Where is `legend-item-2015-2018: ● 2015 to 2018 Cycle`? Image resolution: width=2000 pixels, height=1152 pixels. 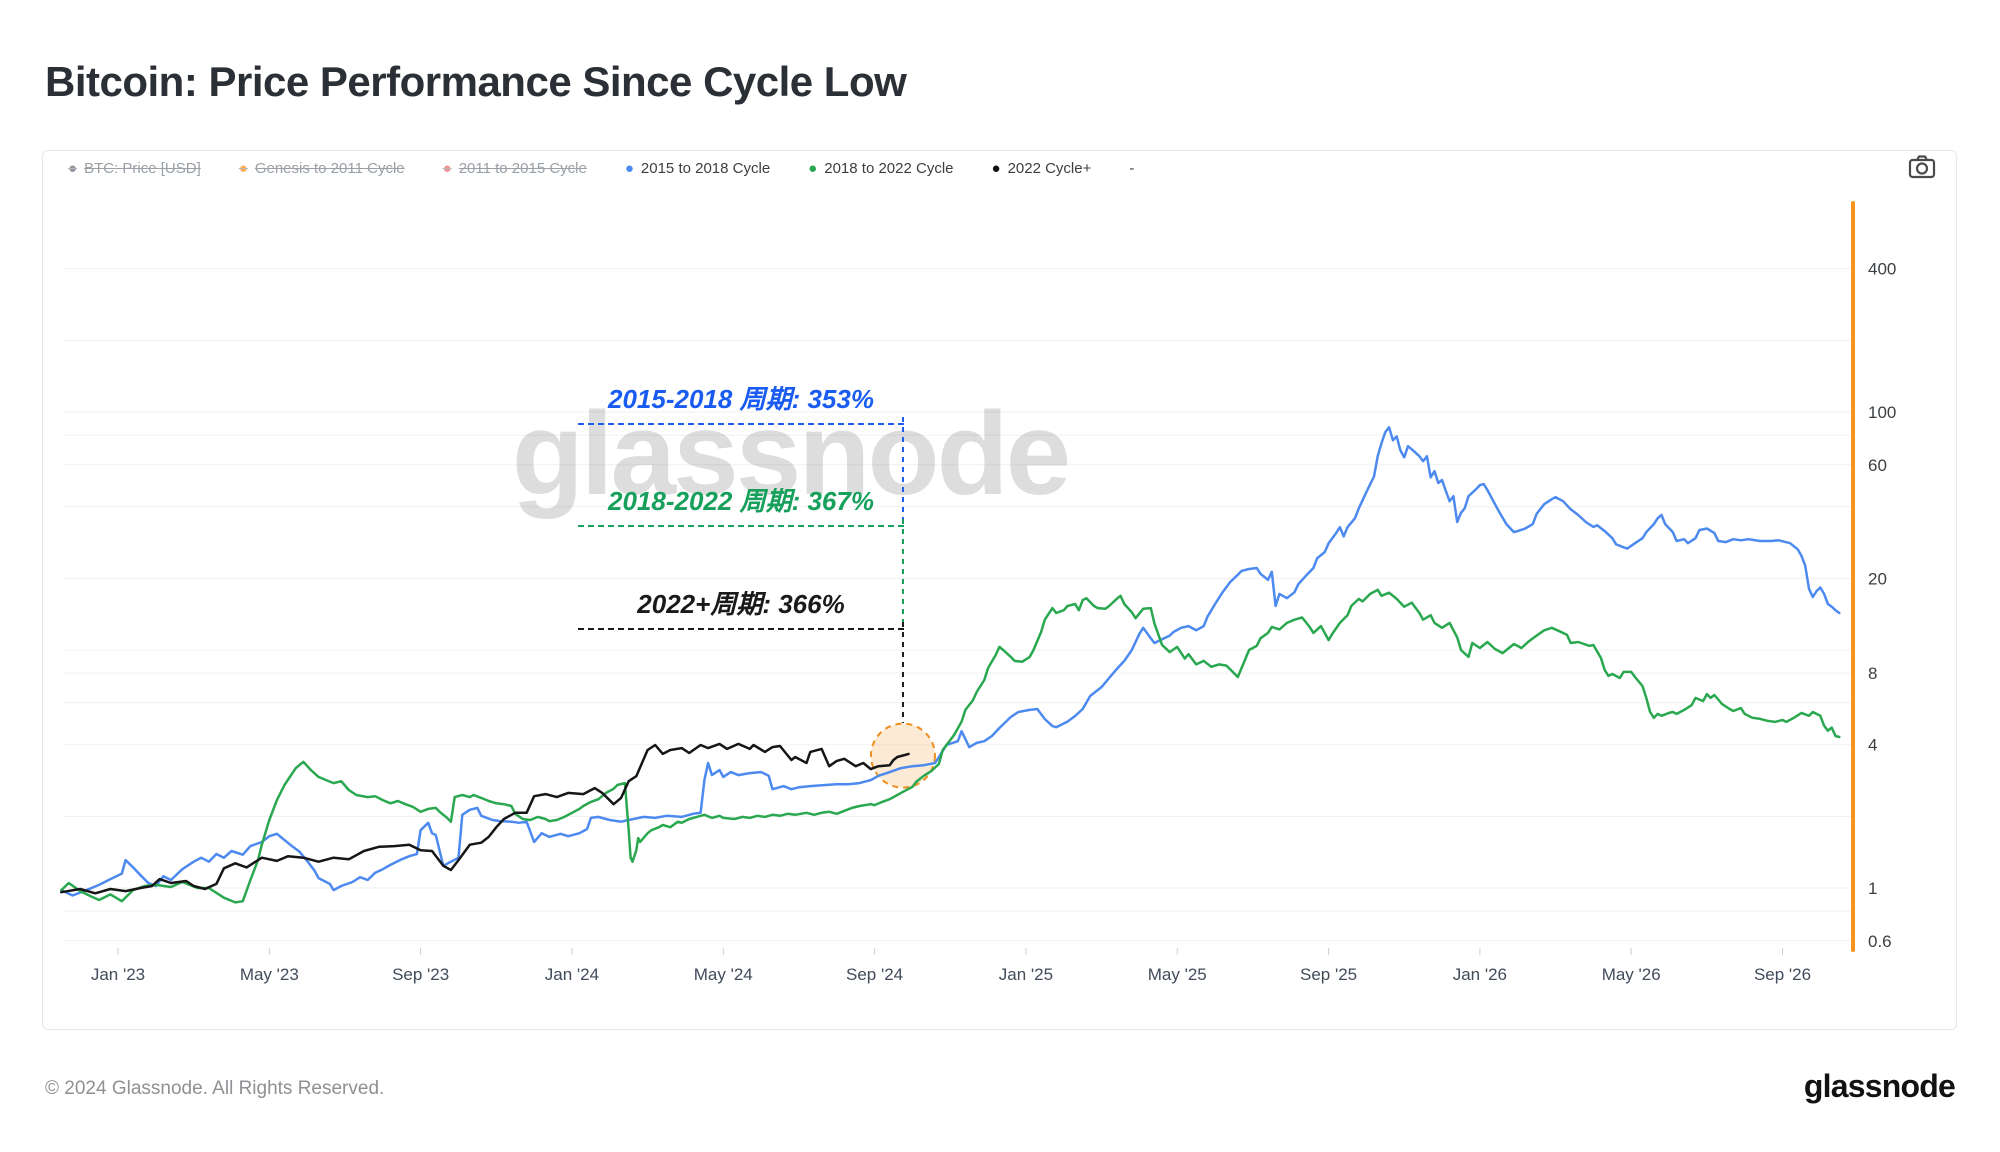 legend-item-2015-2018: ● 2015 to 2018 Cycle is located at coordinates (697, 168).